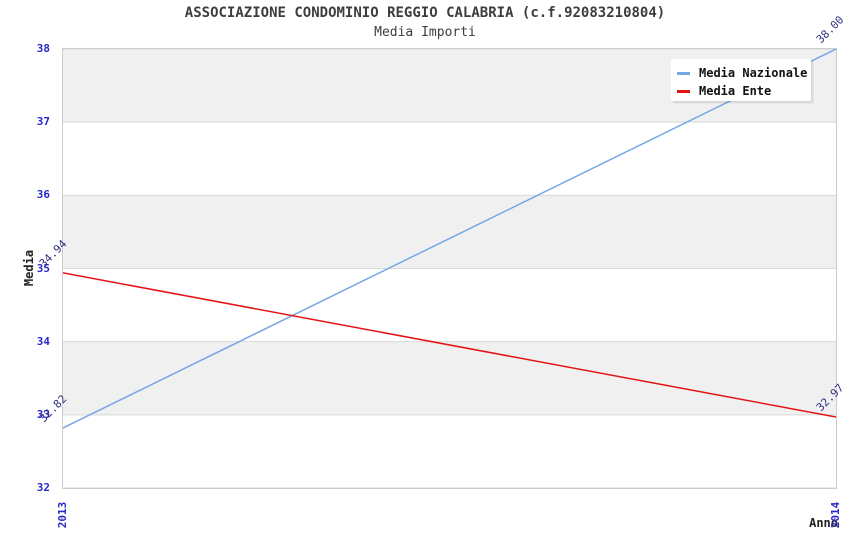  Describe the element at coordinates (425, 32) in the screenshot. I see `chart-subtitle: Media Importi` at that location.